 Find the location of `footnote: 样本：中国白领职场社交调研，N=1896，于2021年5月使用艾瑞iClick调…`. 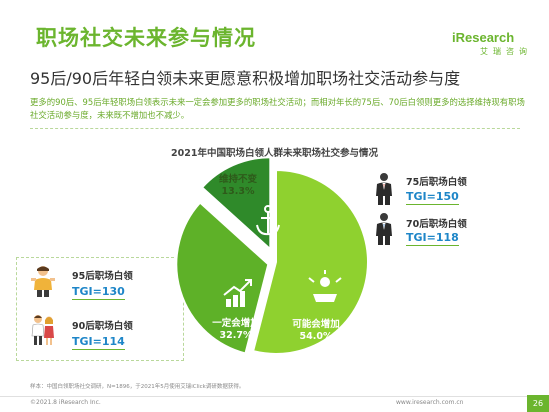

footnote: 样本：中国白领职场社交调研，N=1896，于2021年5月使用艾瑞iClick调… is located at coordinates (137, 387).